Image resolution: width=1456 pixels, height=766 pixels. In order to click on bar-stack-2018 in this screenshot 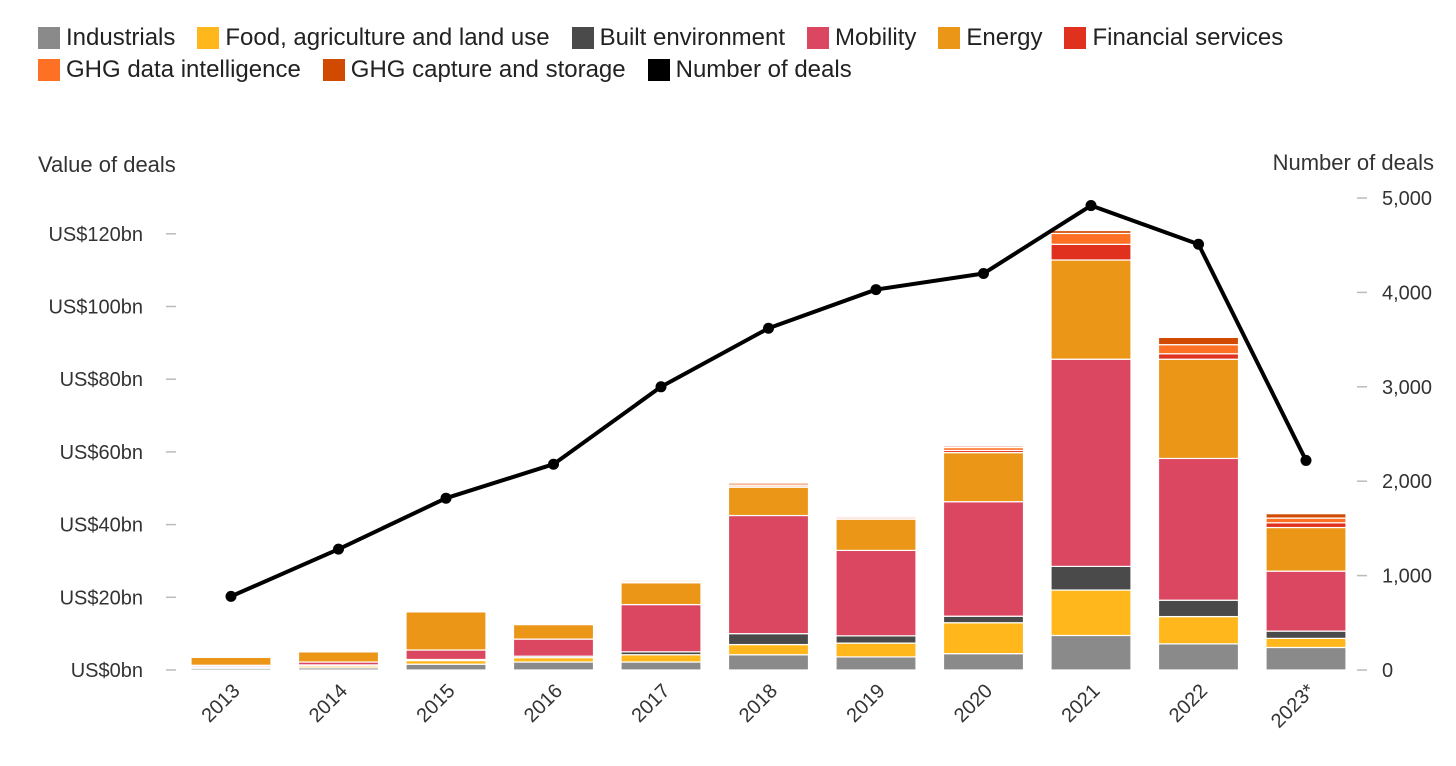, I will do `click(768, 576)`.